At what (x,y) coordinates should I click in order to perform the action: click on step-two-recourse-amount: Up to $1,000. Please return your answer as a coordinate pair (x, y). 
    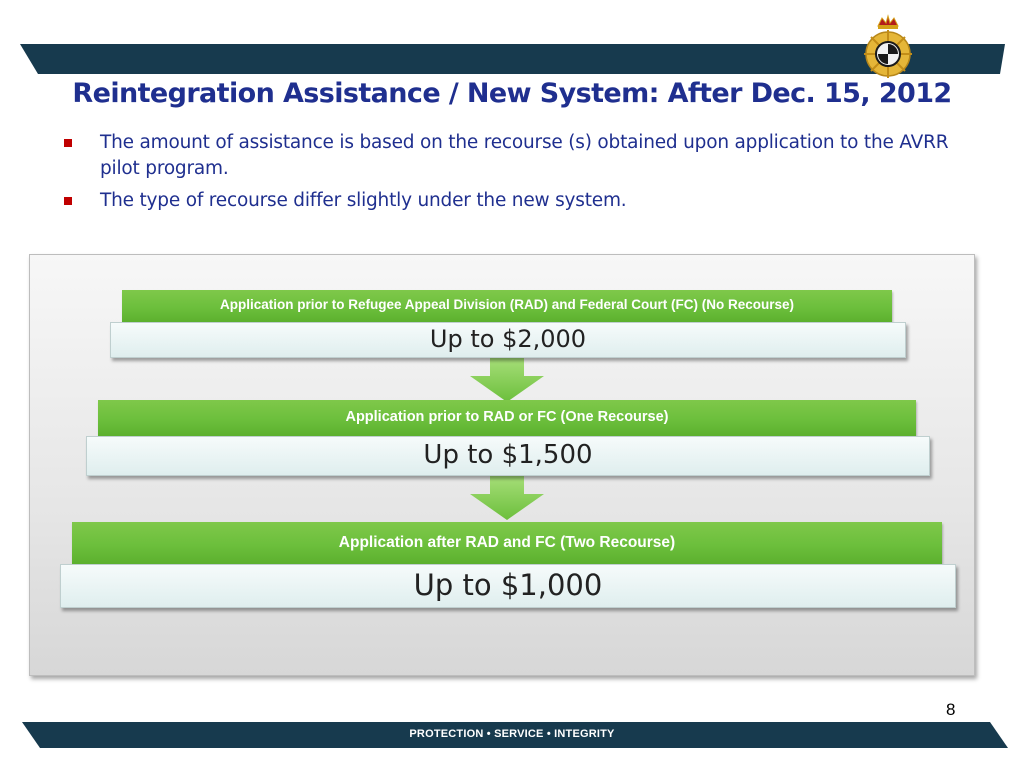
    Looking at the image, I should click on (508, 586).